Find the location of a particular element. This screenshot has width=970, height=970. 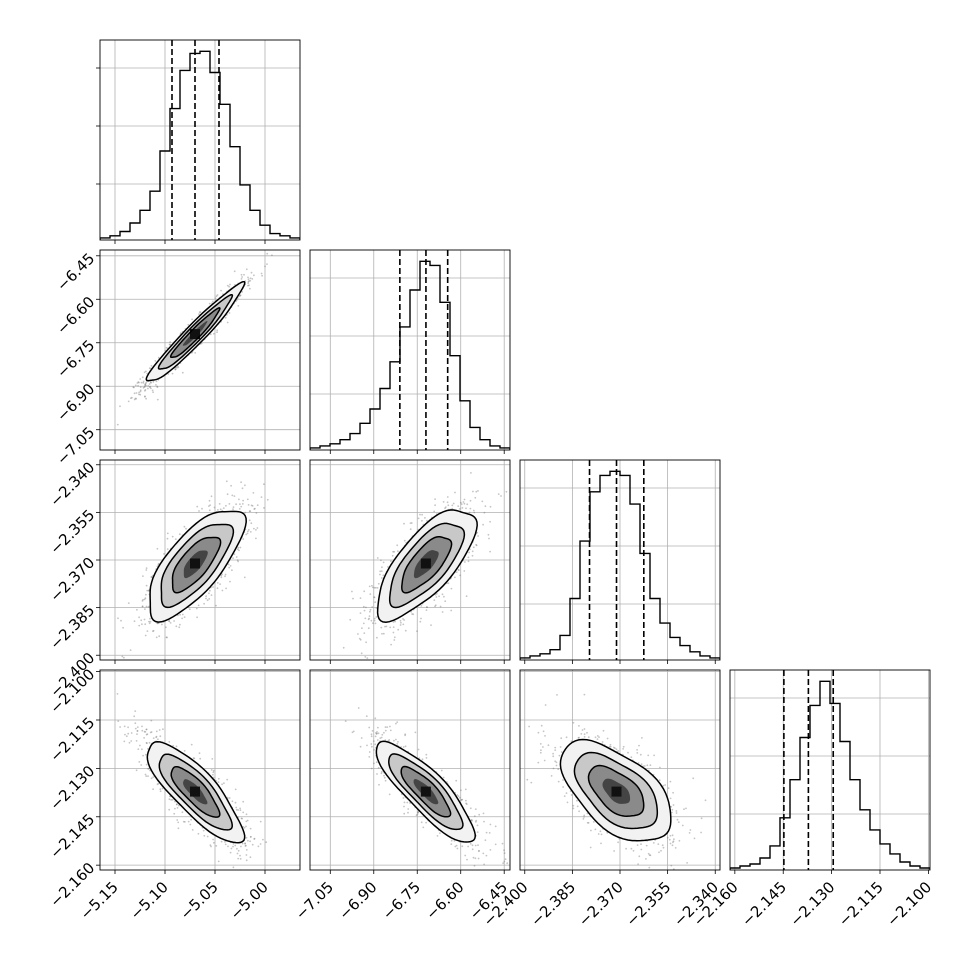

histogram-step is located at coordinates (200, 145).